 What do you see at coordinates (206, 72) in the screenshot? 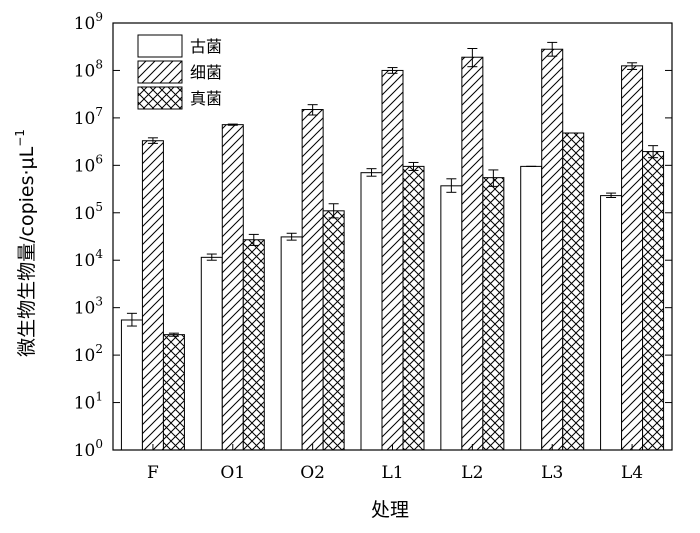
I see `legend-label: 细菌` at bounding box center [206, 72].